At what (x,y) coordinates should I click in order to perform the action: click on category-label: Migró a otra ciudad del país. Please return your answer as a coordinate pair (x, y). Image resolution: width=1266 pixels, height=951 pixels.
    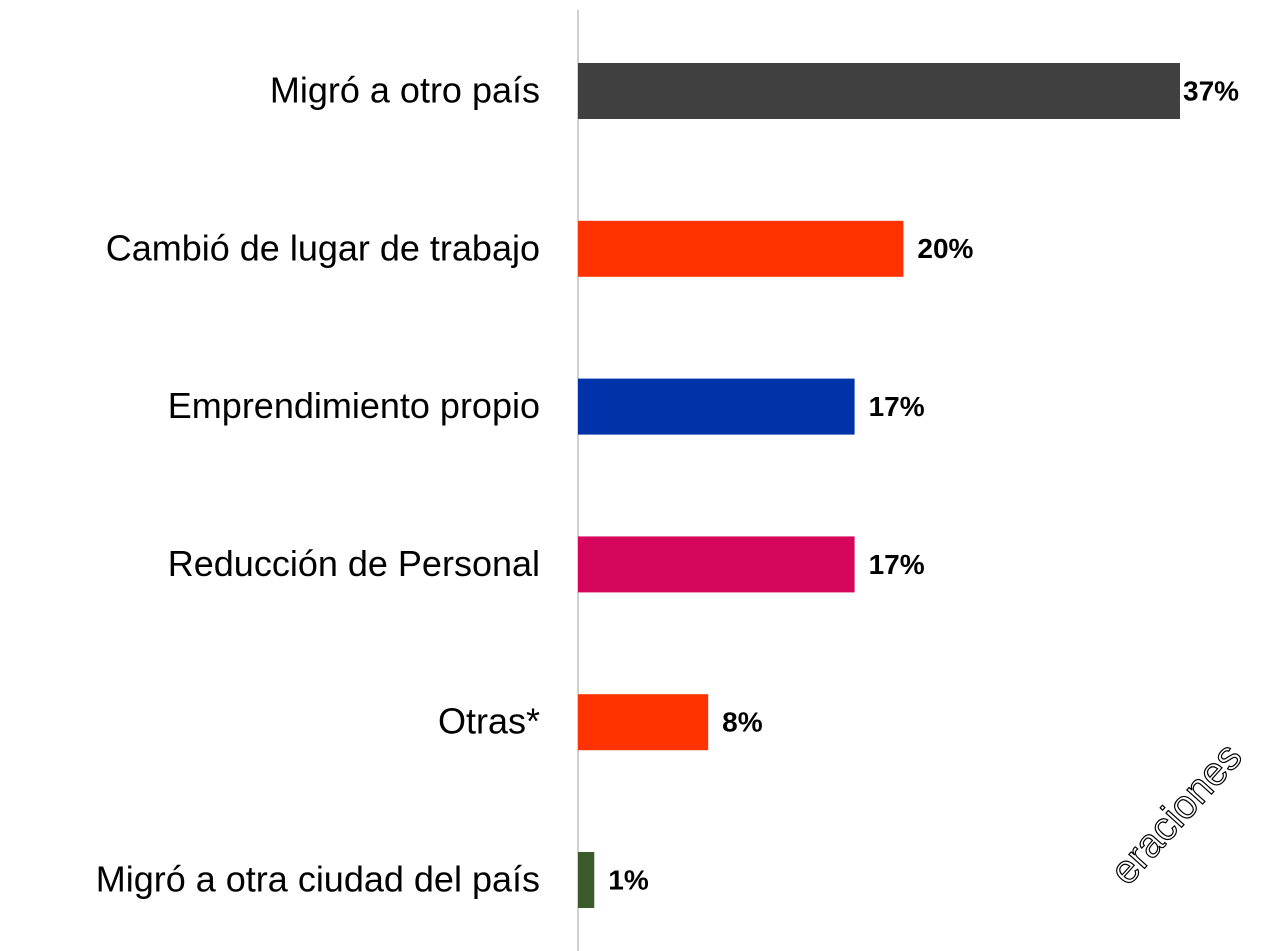
    Looking at the image, I should click on (318, 879).